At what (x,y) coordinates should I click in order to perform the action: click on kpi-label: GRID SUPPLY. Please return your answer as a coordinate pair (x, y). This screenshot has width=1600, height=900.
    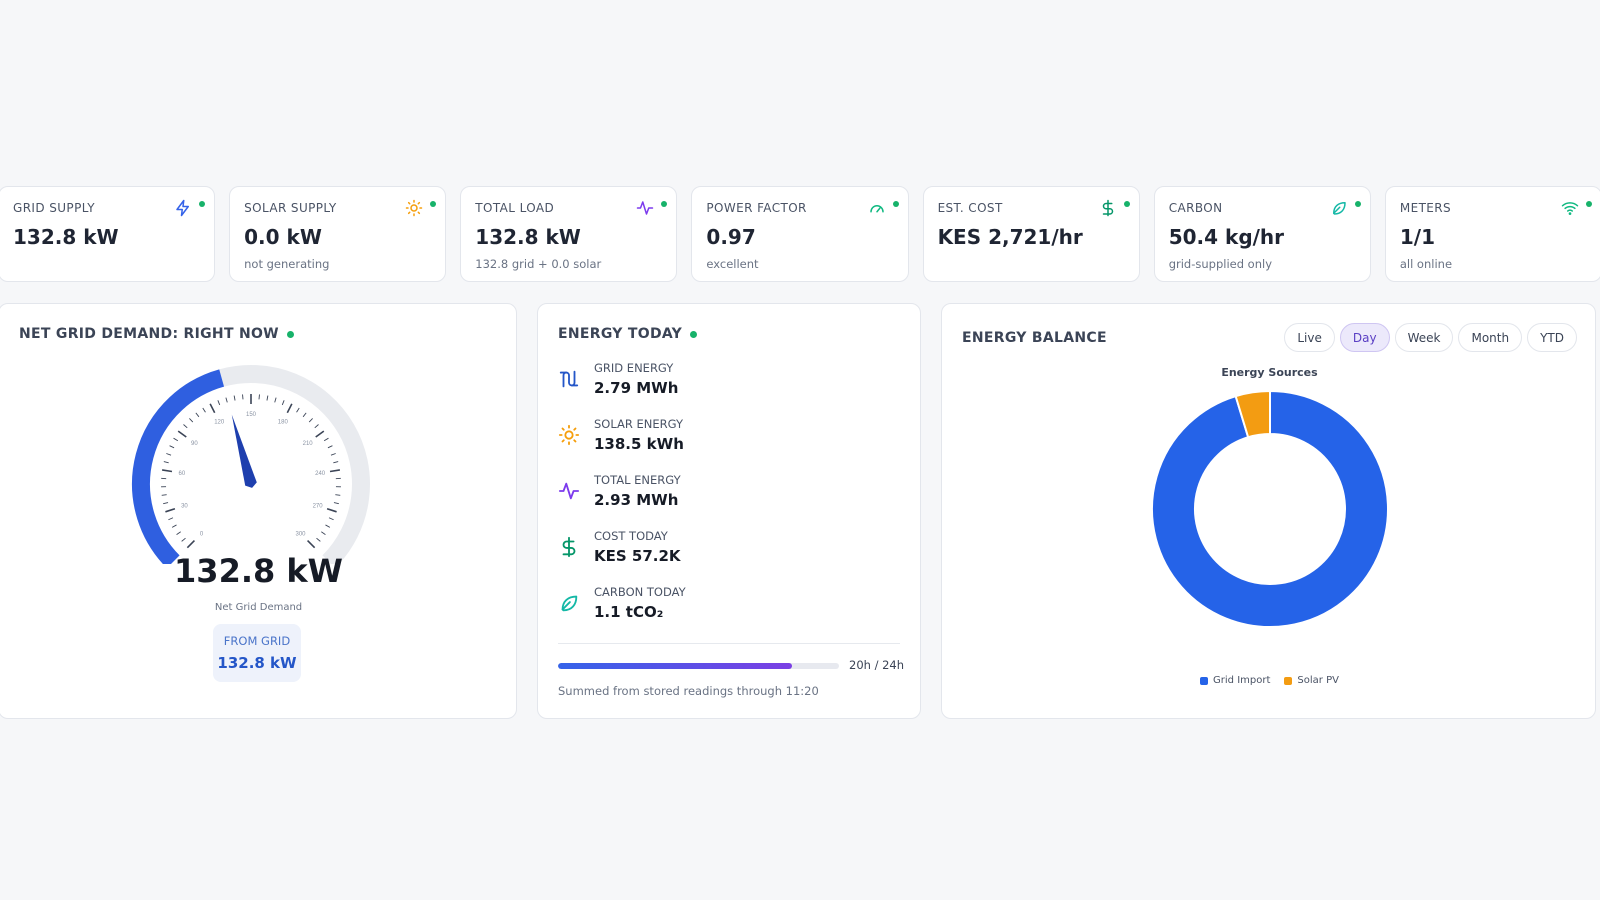
    Looking at the image, I should click on (54, 208).